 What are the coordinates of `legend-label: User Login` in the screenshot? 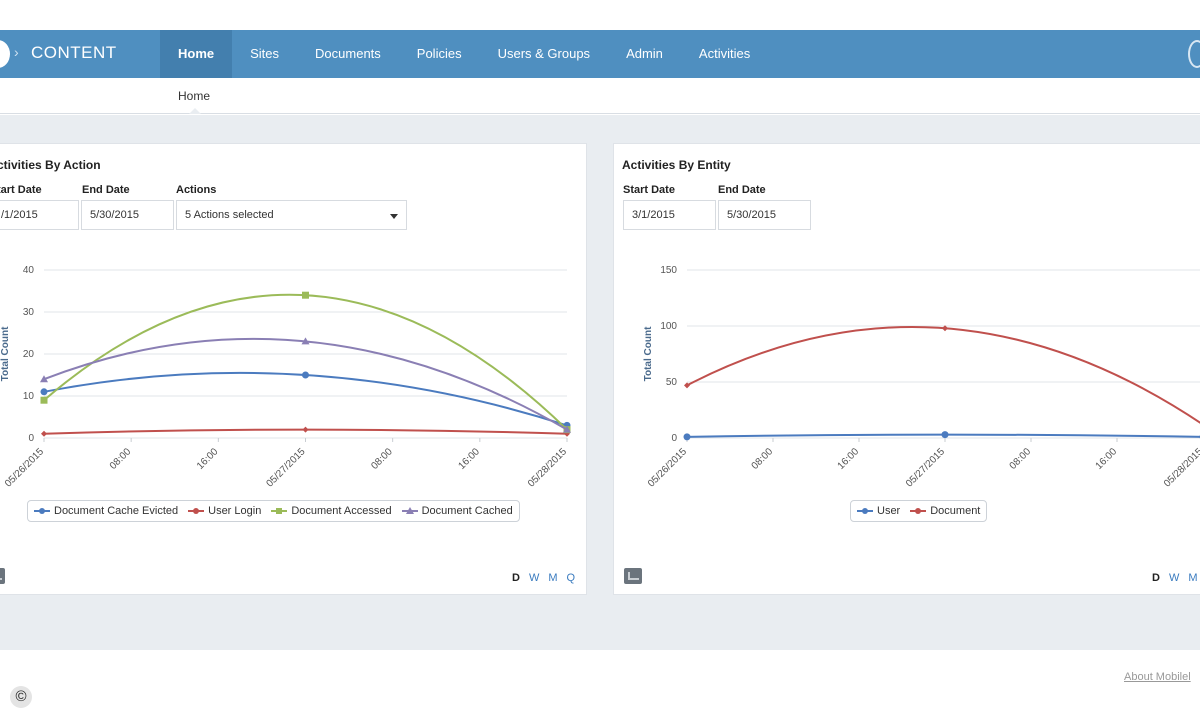 It's located at (235, 511).